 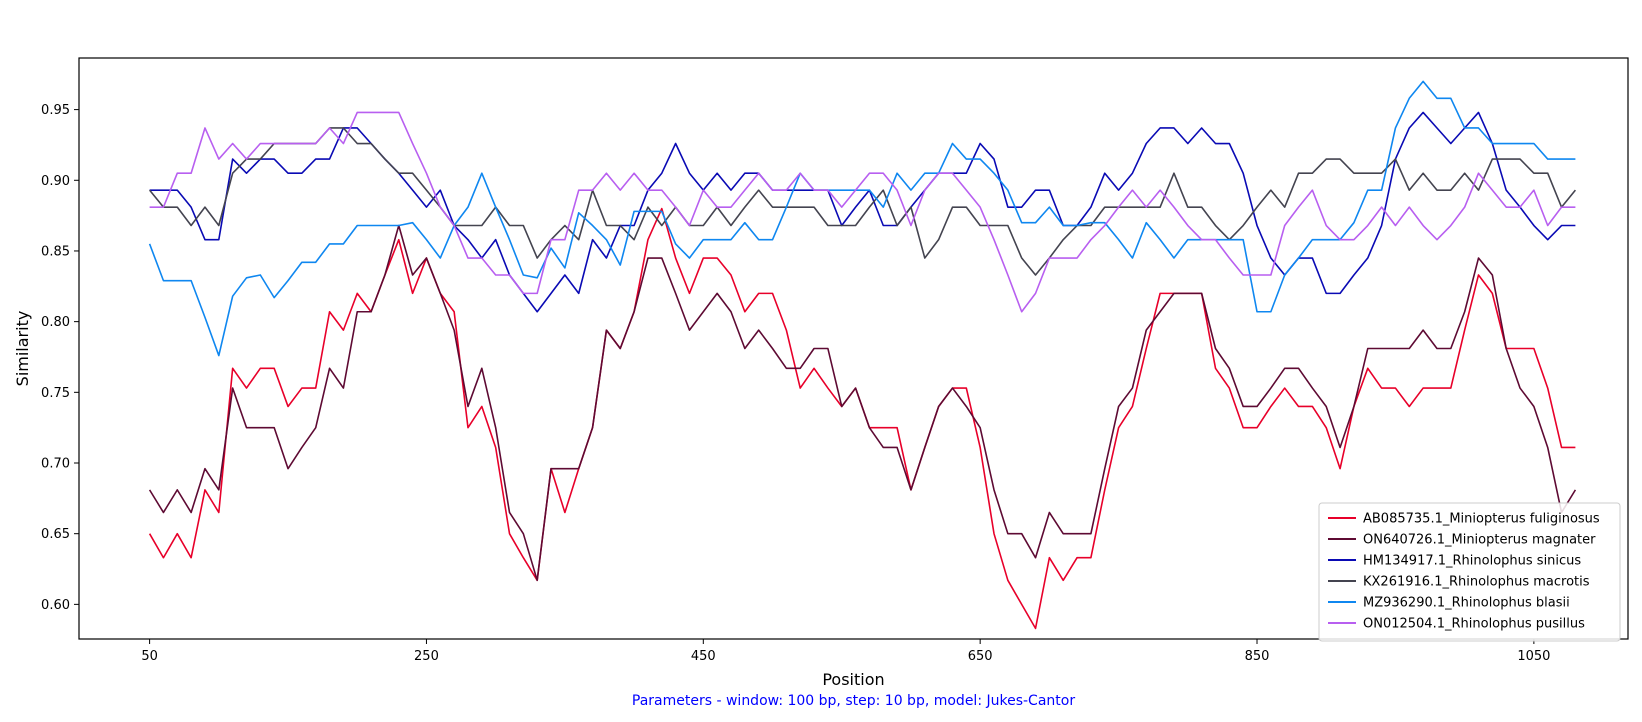 What do you see at coordinates (55, 251) in the screenshot?
I see `y-tick-label: 0.85` at bounding box center [55, 251].